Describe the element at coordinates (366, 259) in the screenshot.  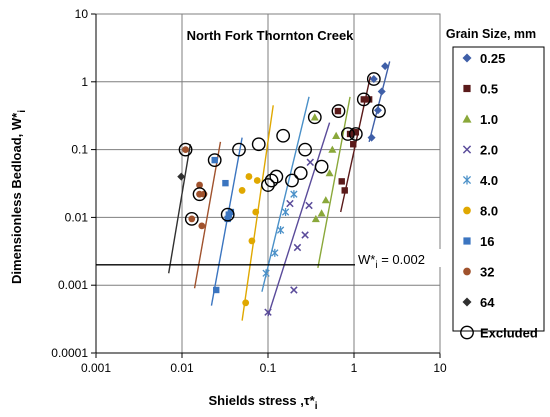
I see `threshold-label-w: W*` at that location.